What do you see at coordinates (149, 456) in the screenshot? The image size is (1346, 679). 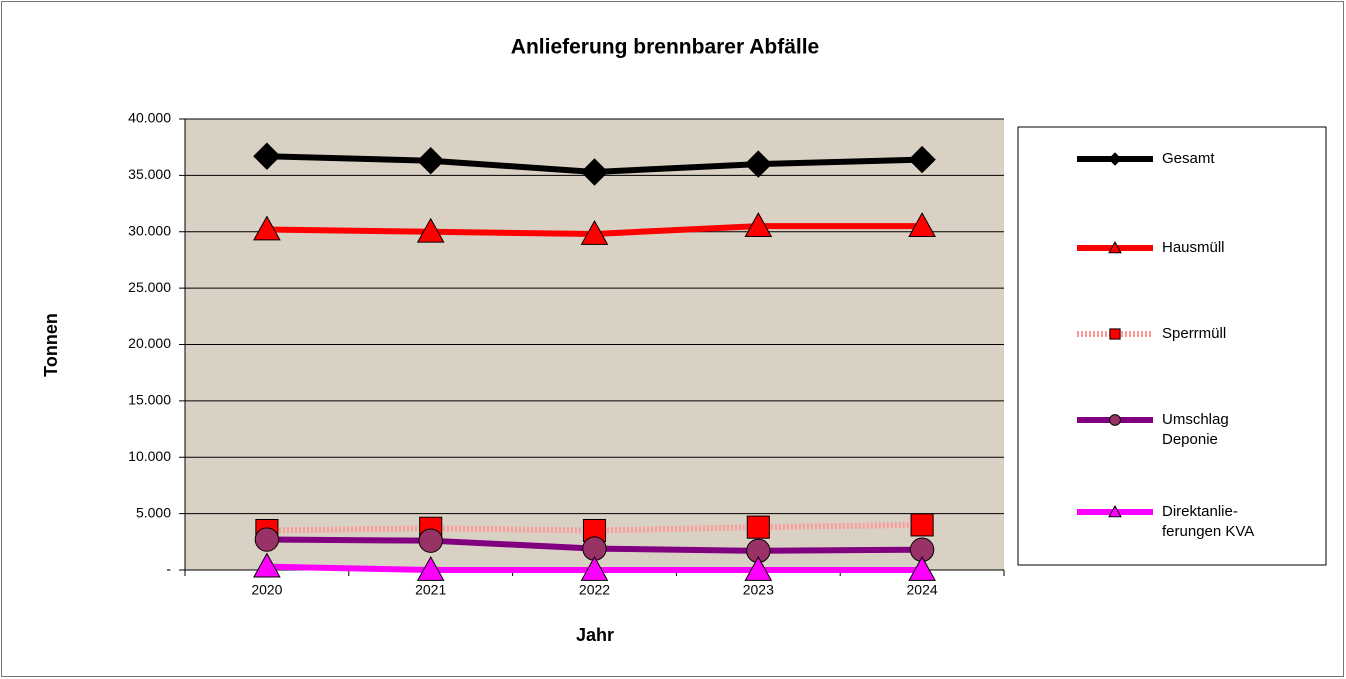 I see `y-tick-label: 10.000` at bounding box center [149, 456].